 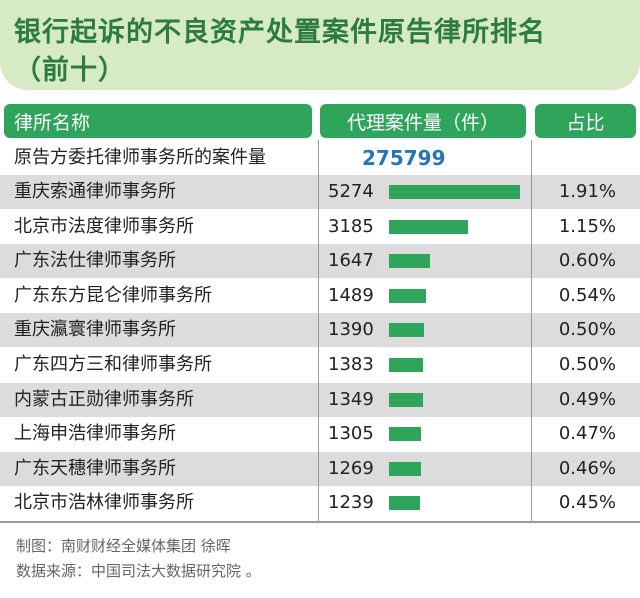 What do you see at coordinates (587, 226) in the screenshot?
I see `share-value: 1.15%` at bounding box center [587, 226].